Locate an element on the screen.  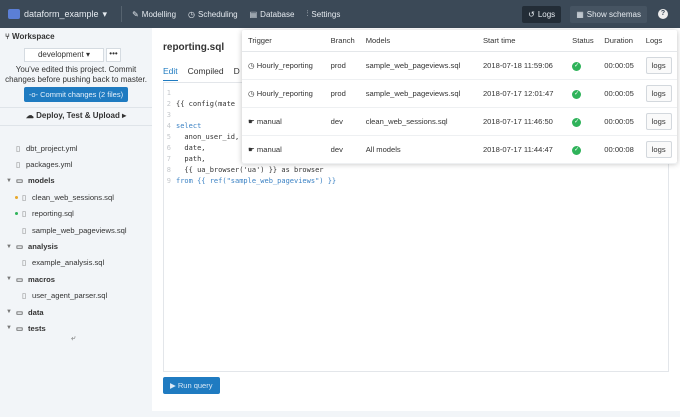
editor-tabs: Edit Compiled D is located at coordinates (201, 73).